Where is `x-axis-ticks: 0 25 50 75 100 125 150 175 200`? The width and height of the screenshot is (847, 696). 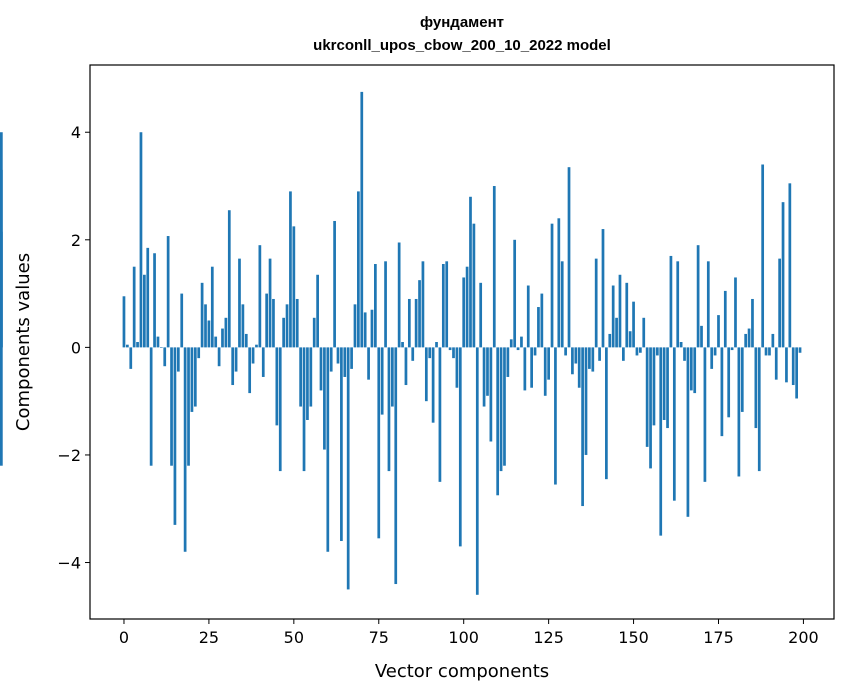
x-axis-ticks: 0 25 50 75 100 125 150 175 200 is located at coordinates (469, 633).